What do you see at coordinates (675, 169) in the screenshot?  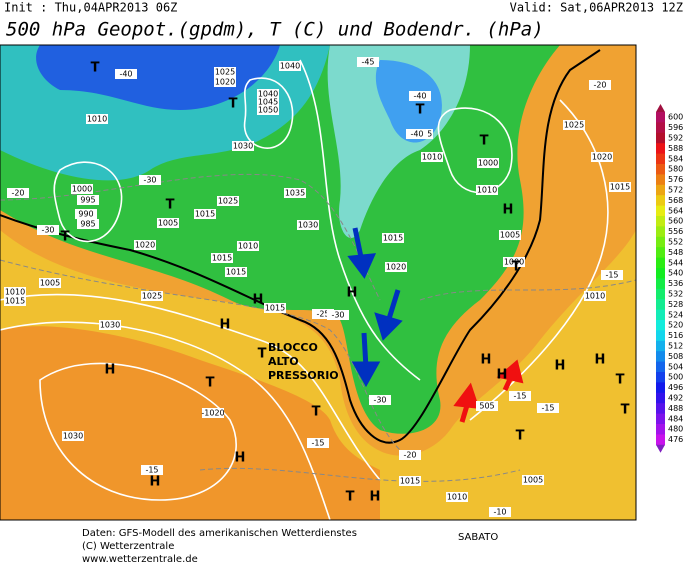 I see `colorbar-label: 580` at bounding box center [675, 169].